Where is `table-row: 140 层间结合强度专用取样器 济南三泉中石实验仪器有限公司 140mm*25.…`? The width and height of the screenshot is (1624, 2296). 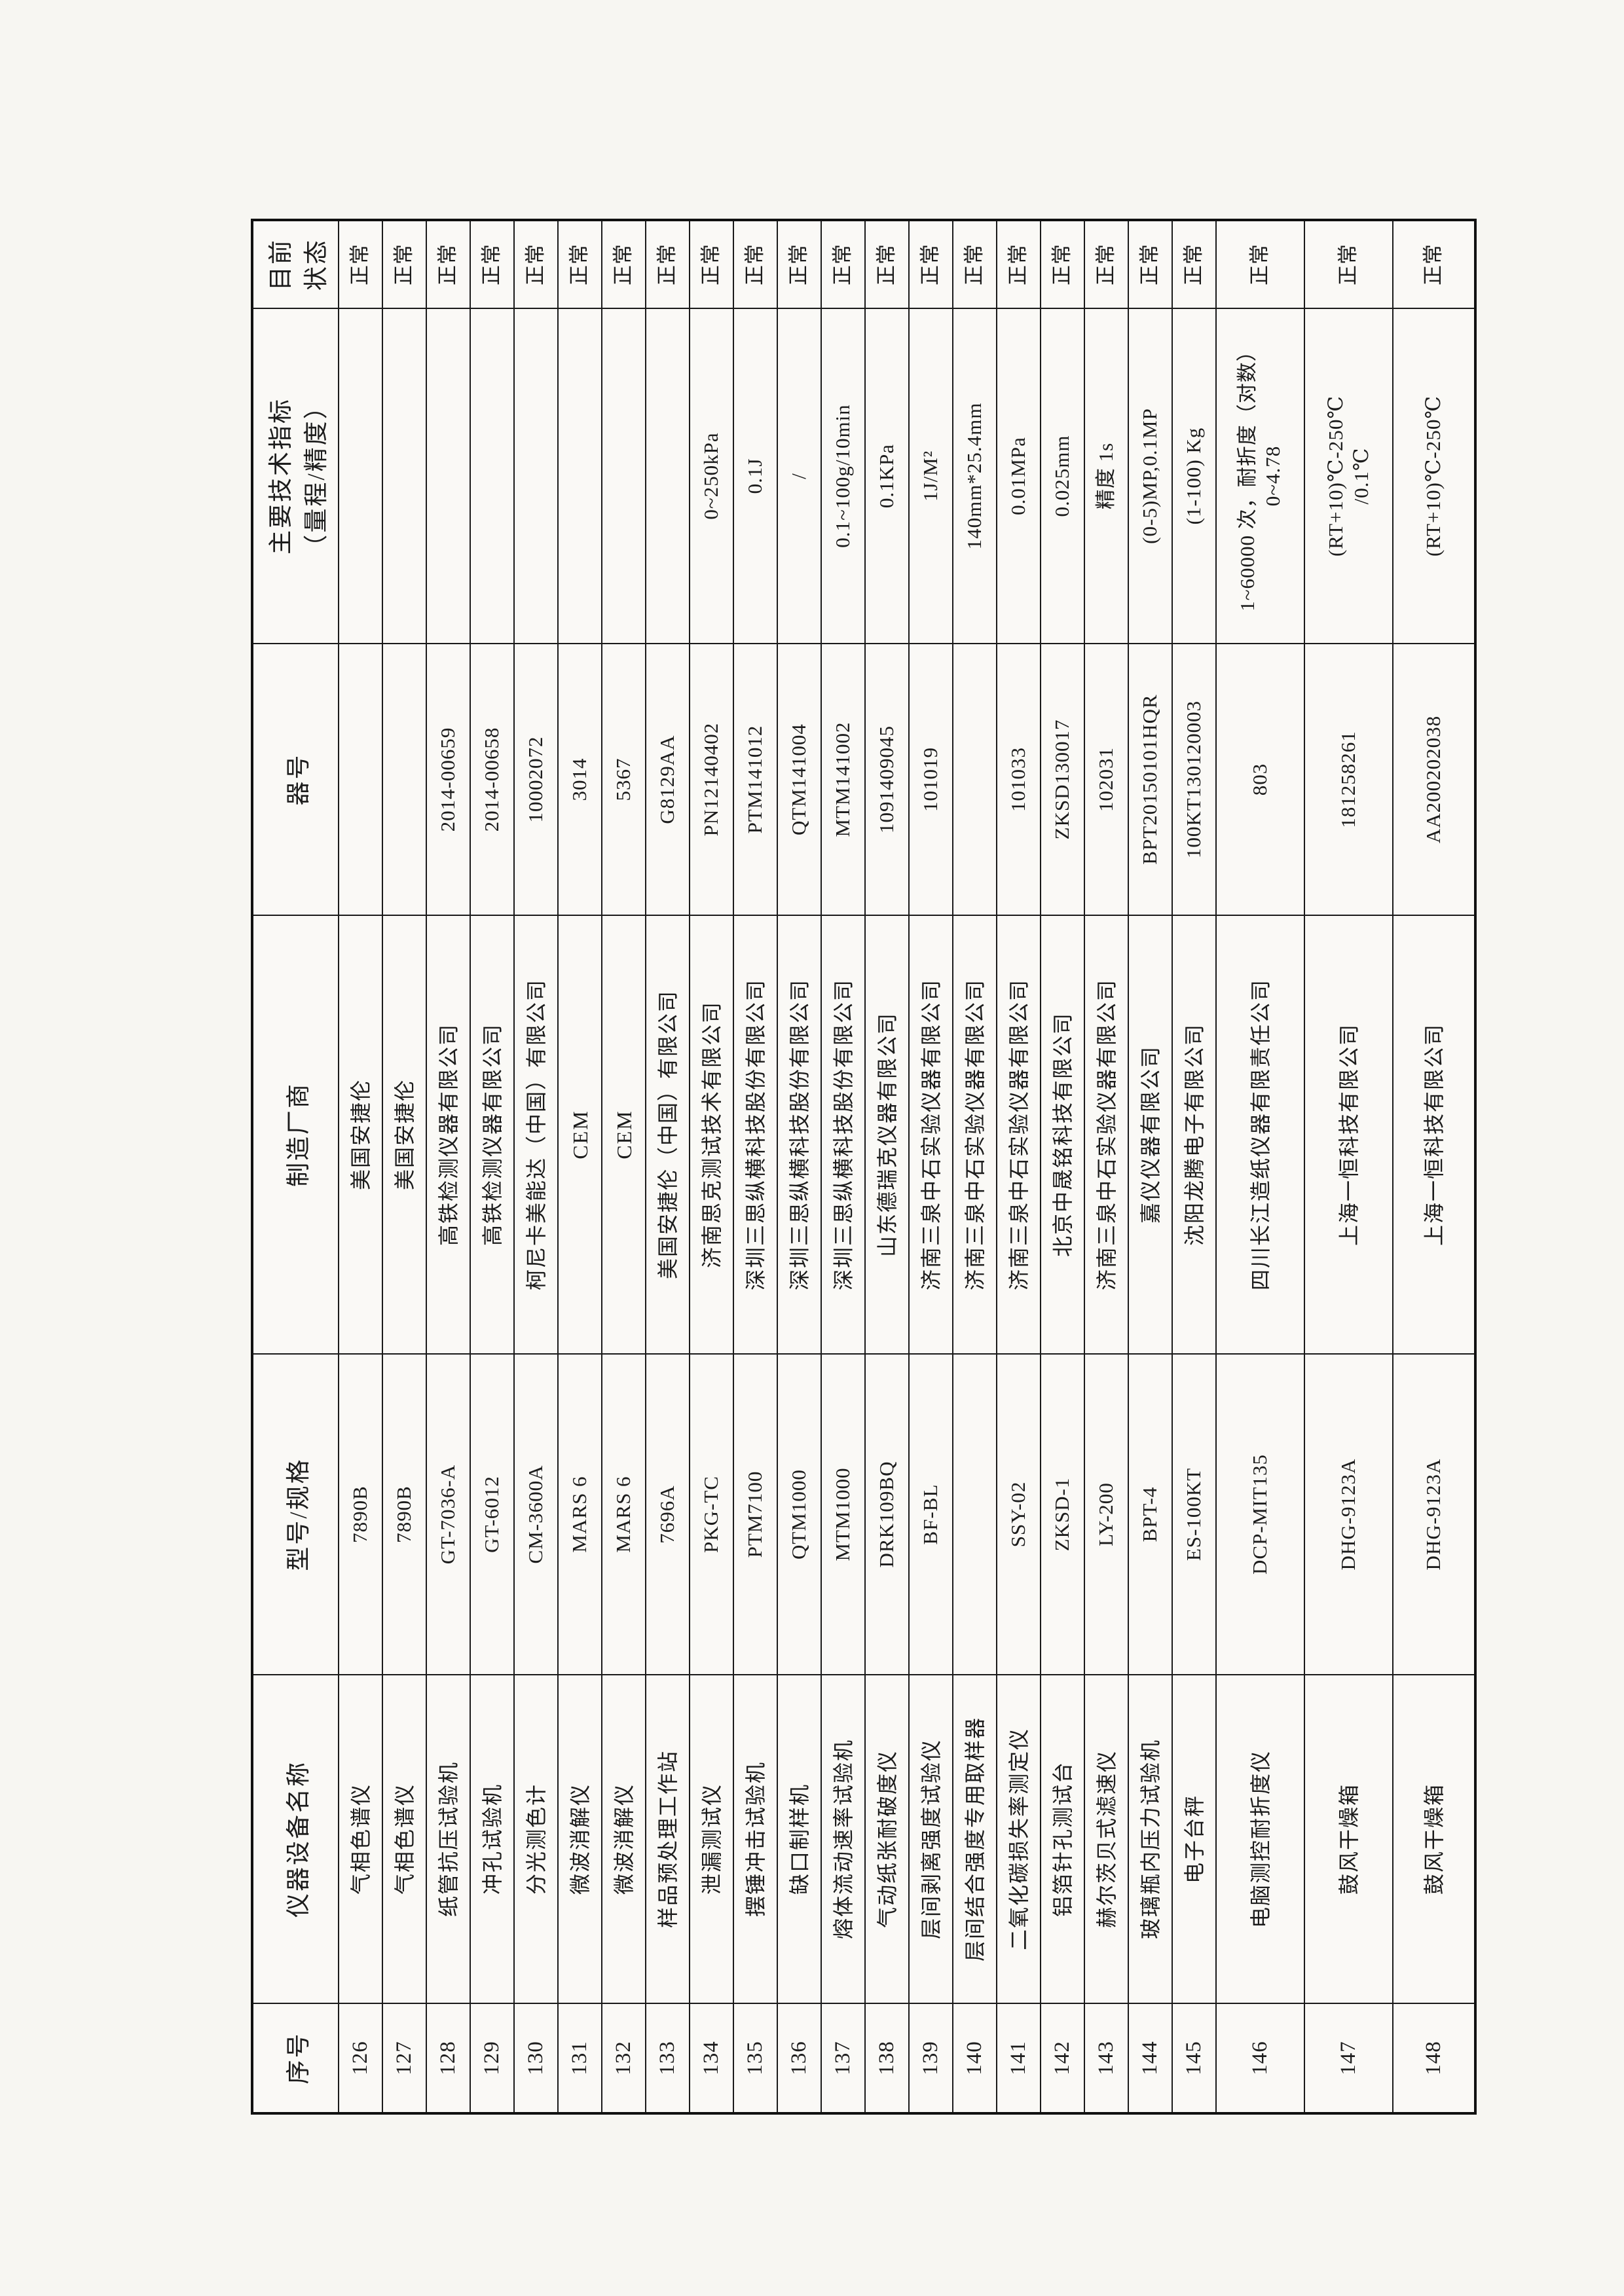 table-row: 140 层间结合强度专用取样器 济南三泉中石实验仪器有限公司 140mm*25.… is located at coordinates (975, 1166).